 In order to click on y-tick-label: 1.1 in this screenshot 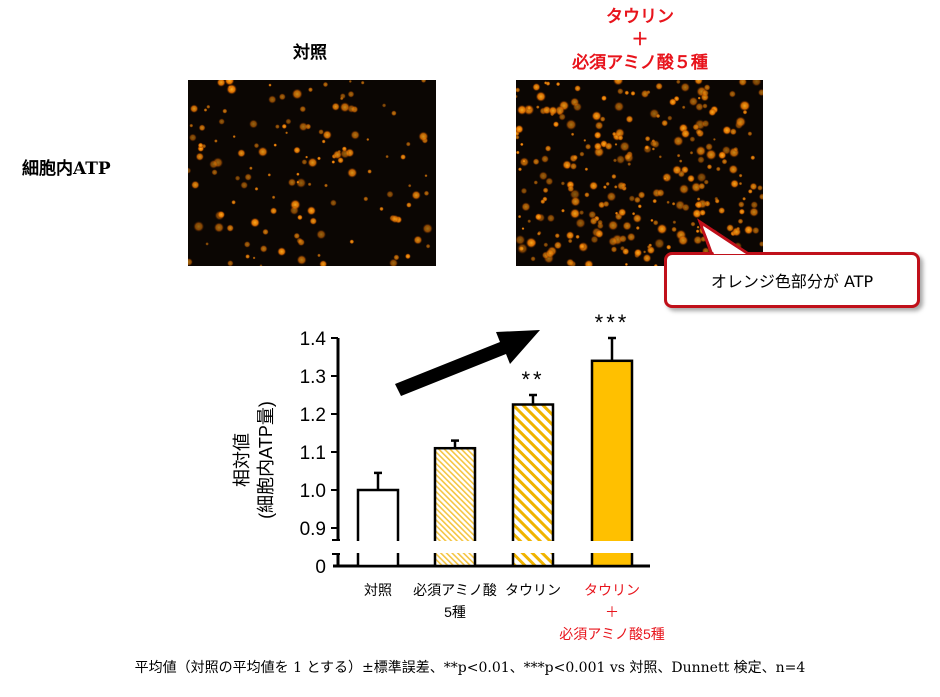, I will do `click(313, 453)`.